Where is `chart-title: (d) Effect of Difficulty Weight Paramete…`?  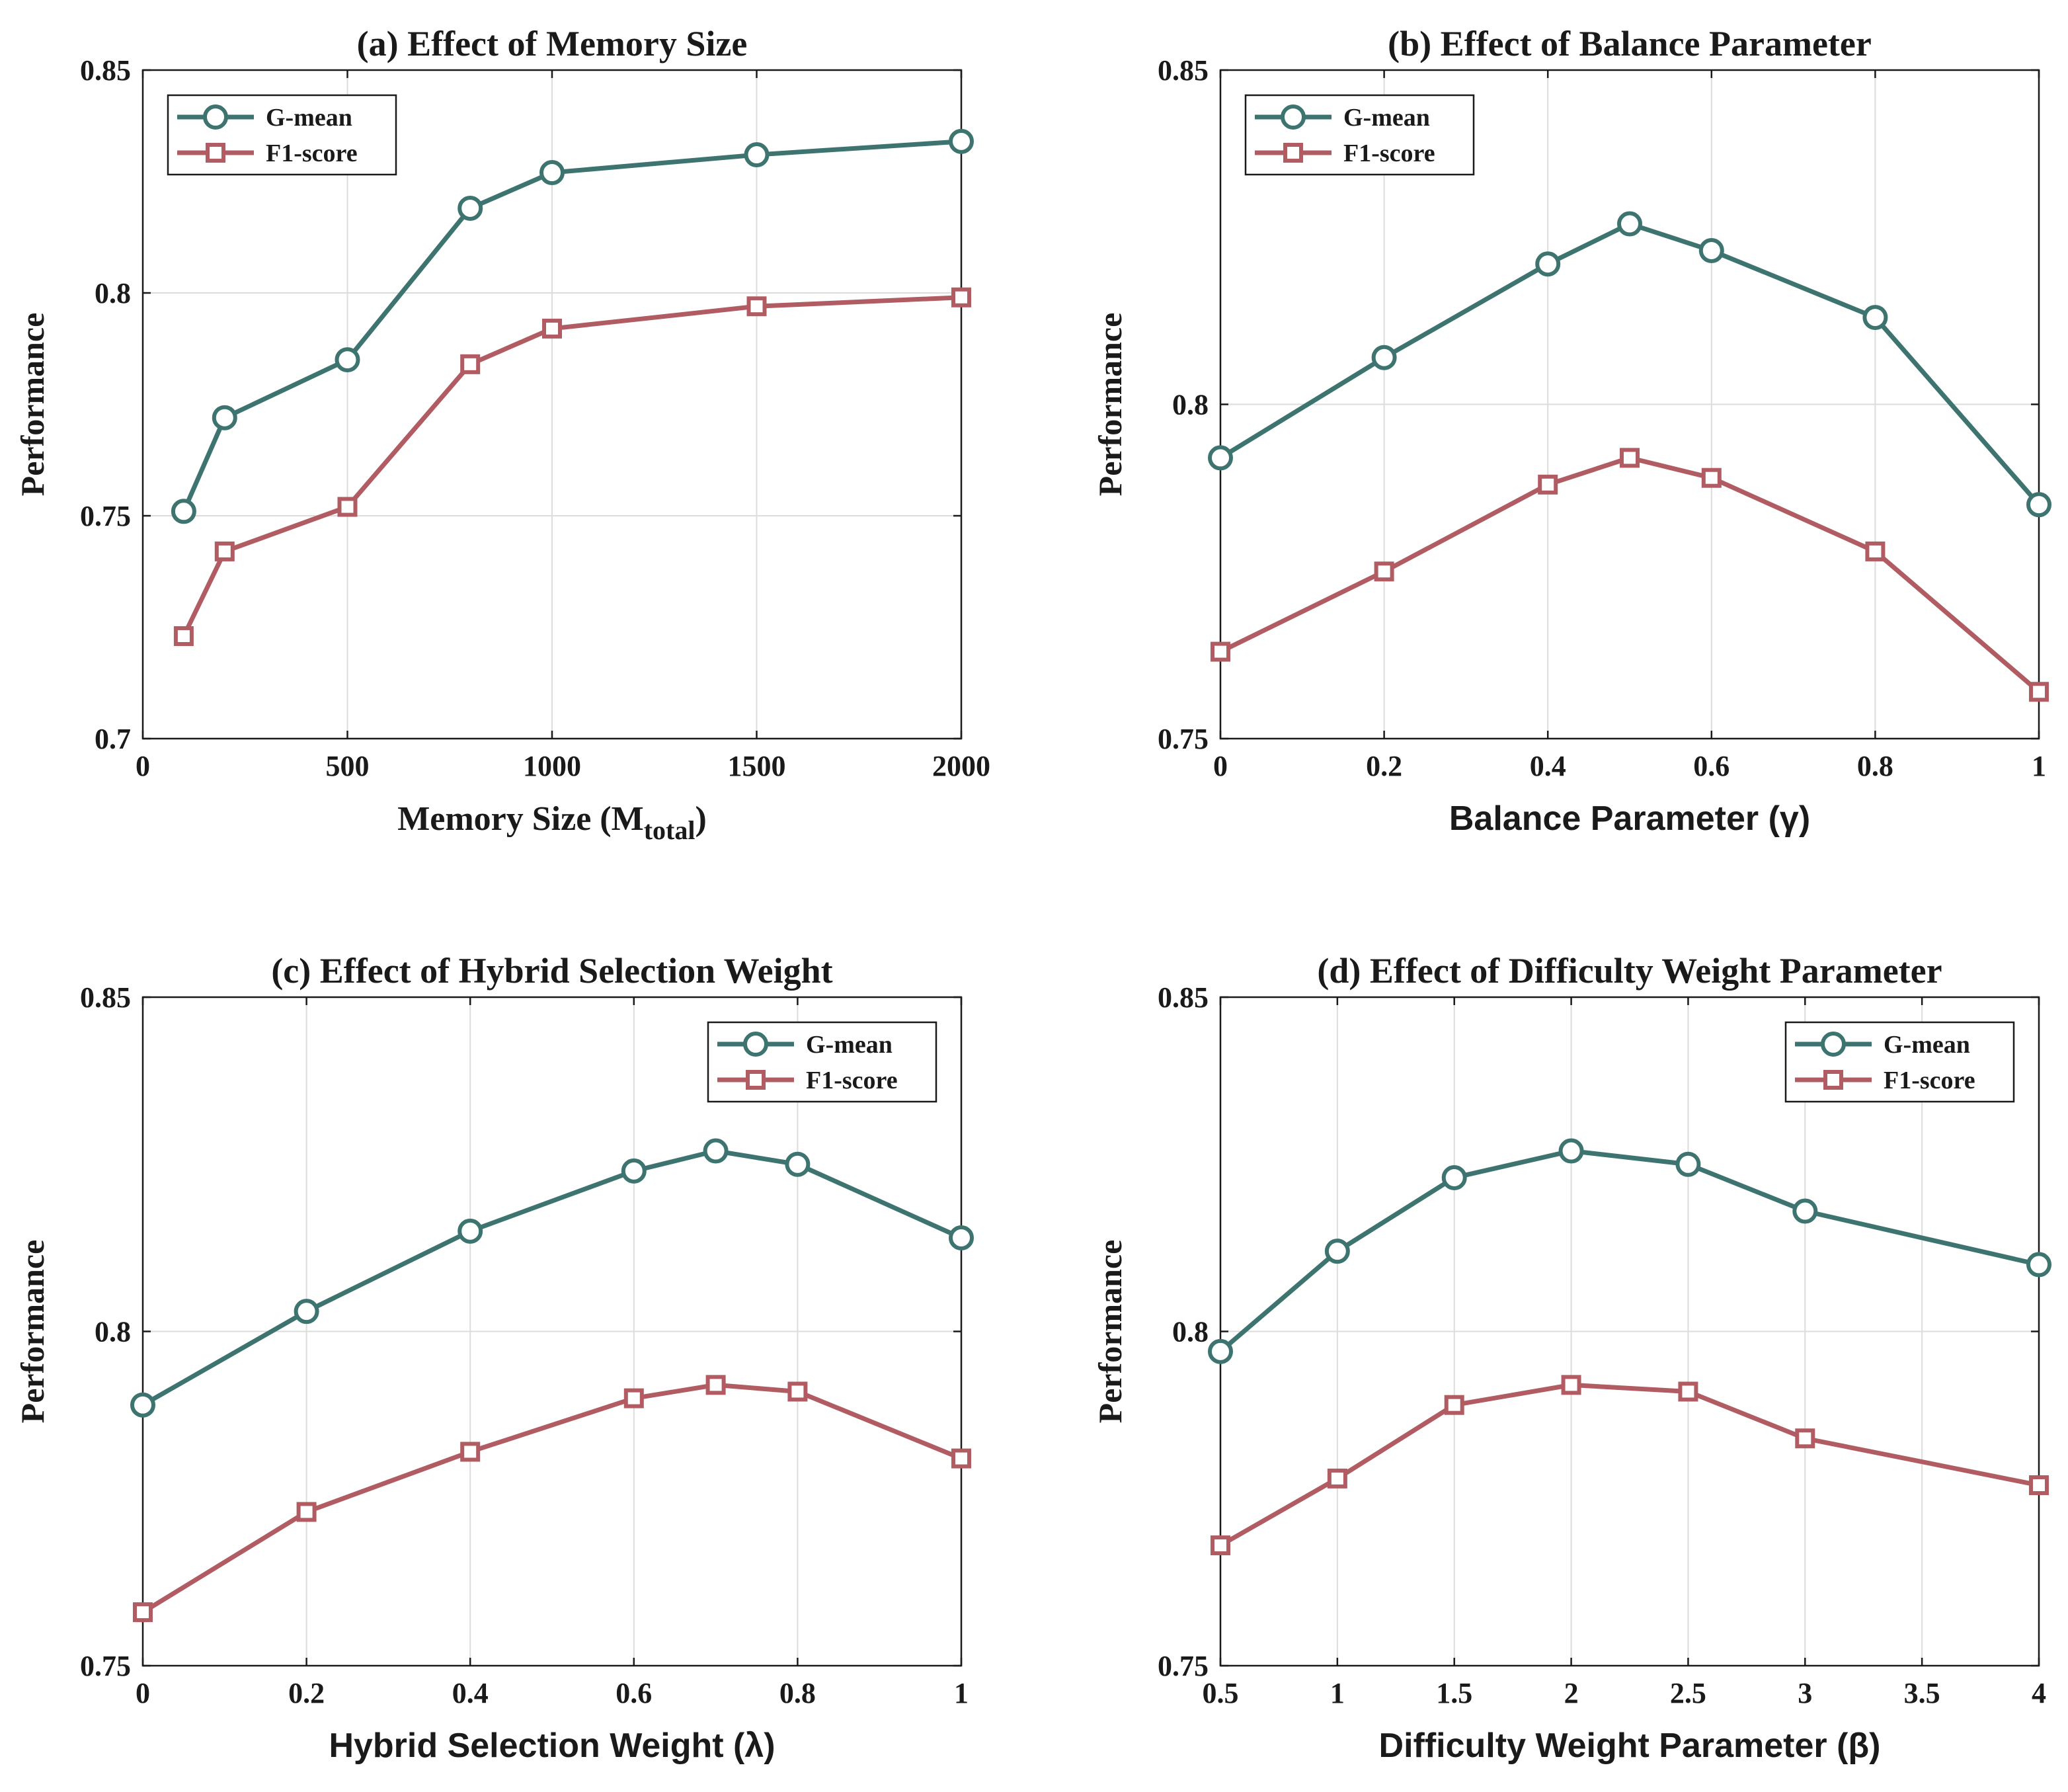
chart-title: (d) Effect of Difficulty Weight Paramete… is located at coordinates (1629, 971).